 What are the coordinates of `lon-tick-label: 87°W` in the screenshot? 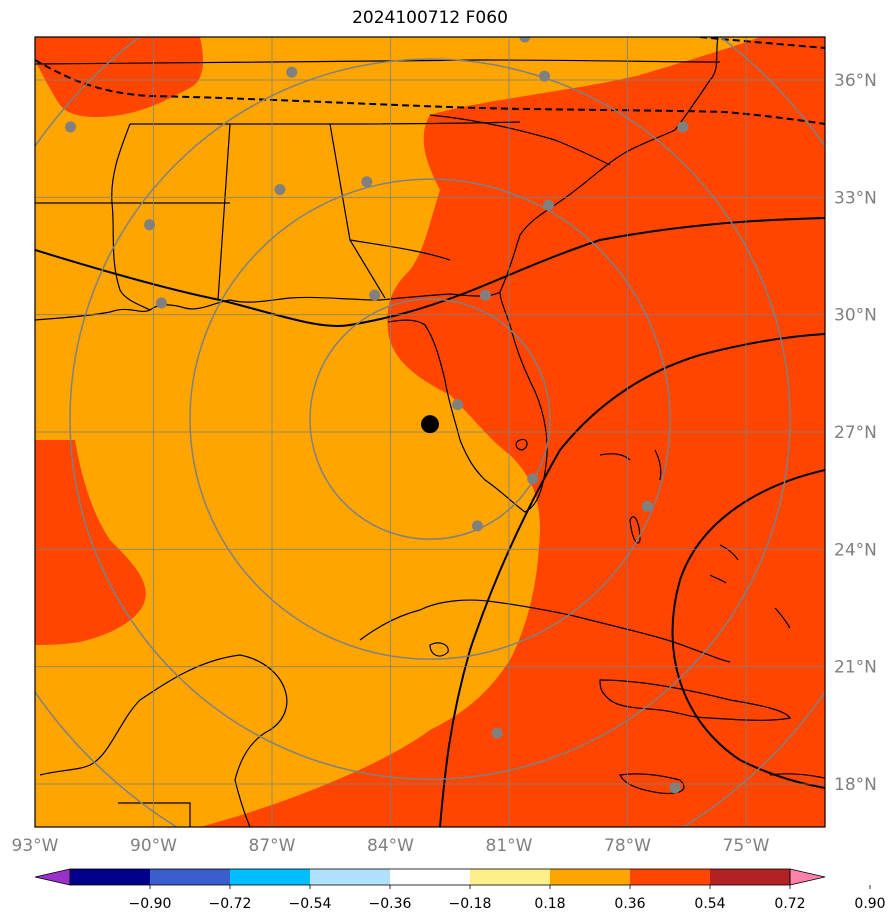 It's located at (272, 846).